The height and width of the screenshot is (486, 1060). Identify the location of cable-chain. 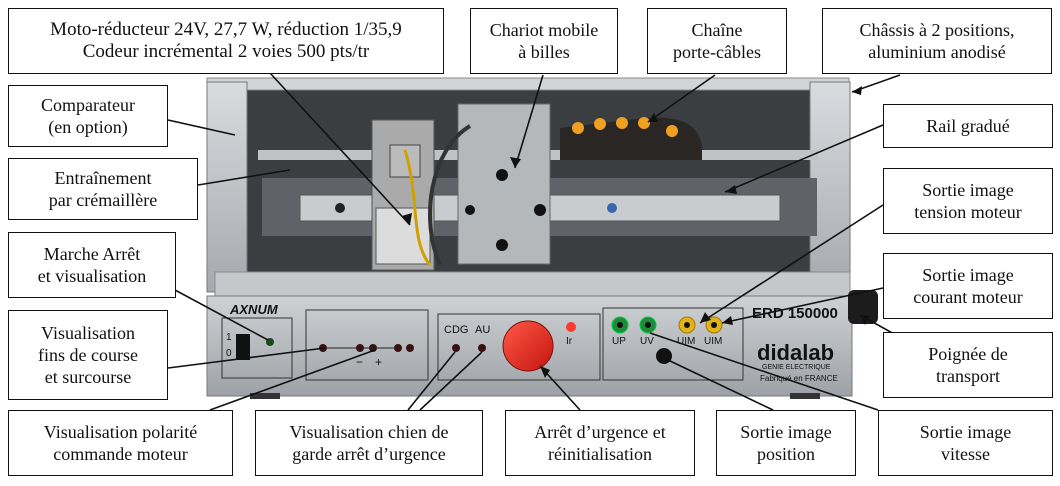
(631, 138).